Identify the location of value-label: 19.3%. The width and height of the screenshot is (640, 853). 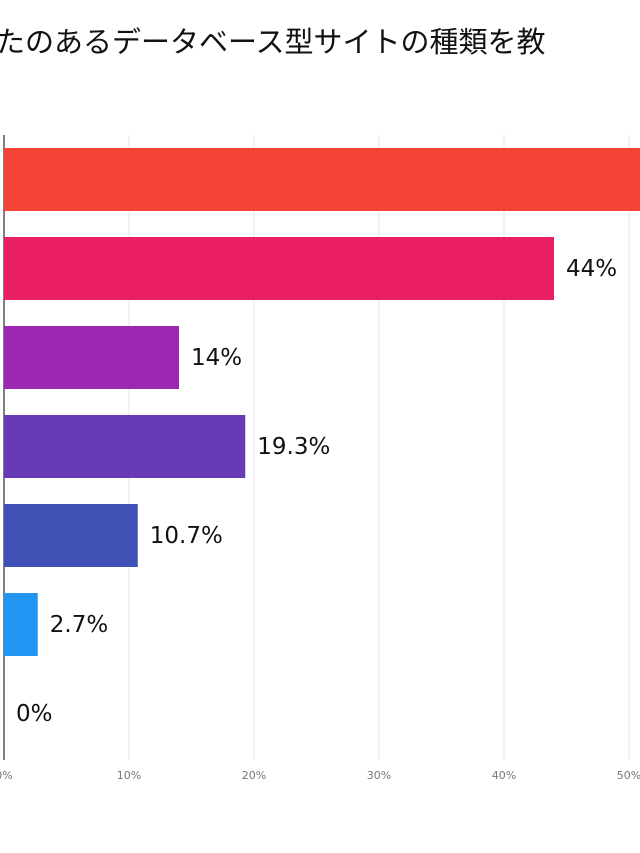
(293, 447).